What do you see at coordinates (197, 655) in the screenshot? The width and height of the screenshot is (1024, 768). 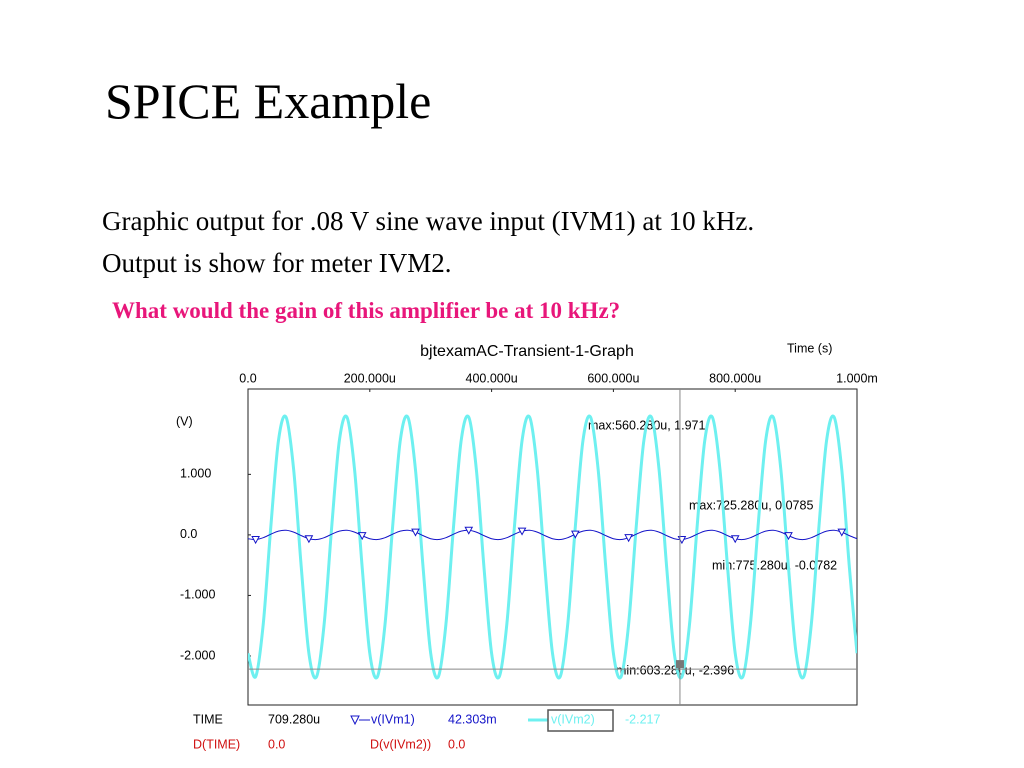 I see `y-tick-label: -2.000` at bounding box center [197, 655].